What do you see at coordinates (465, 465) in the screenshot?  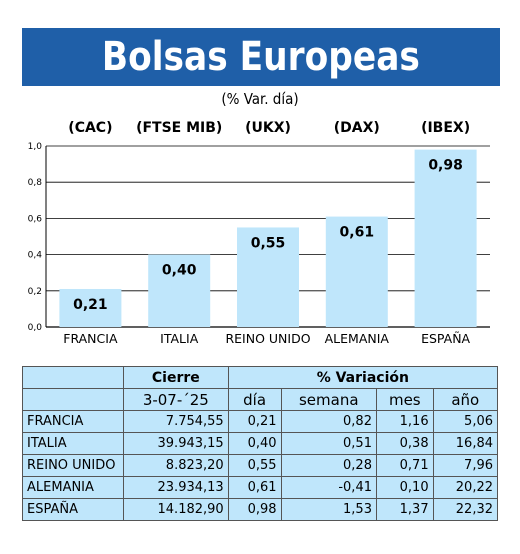 I see `row-ano: 7,96` at bounding box center [465, 465].